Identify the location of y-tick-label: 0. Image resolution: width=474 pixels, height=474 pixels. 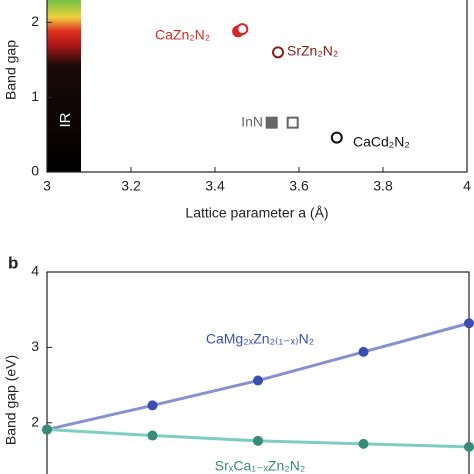
(35, 171).